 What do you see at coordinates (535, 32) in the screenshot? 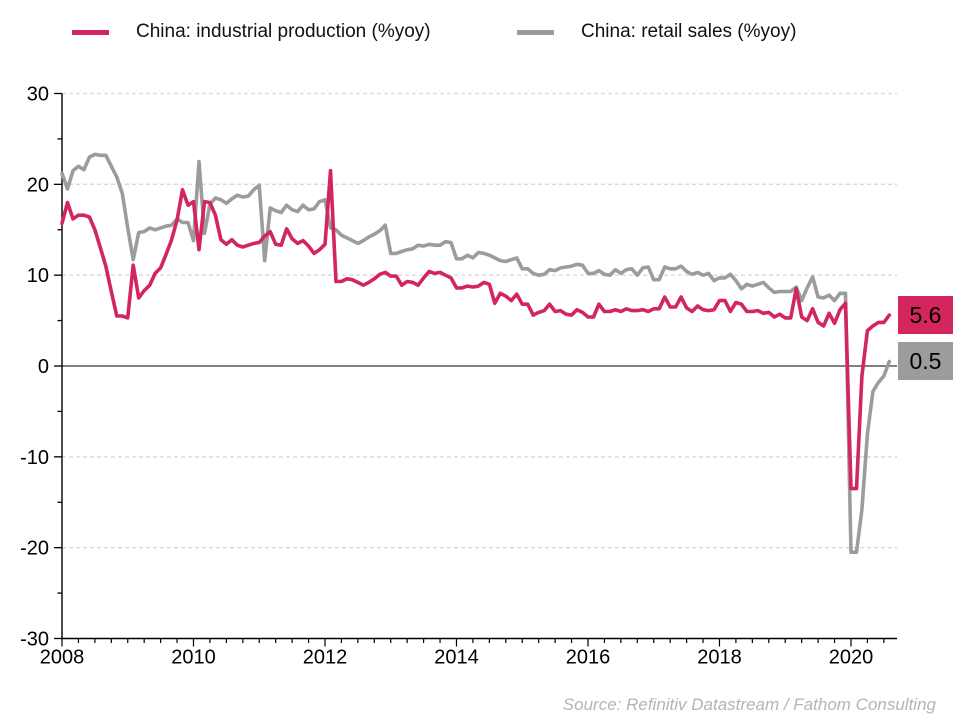
I see `retail-sales-line-swatch` at bounding box center [535, 32].